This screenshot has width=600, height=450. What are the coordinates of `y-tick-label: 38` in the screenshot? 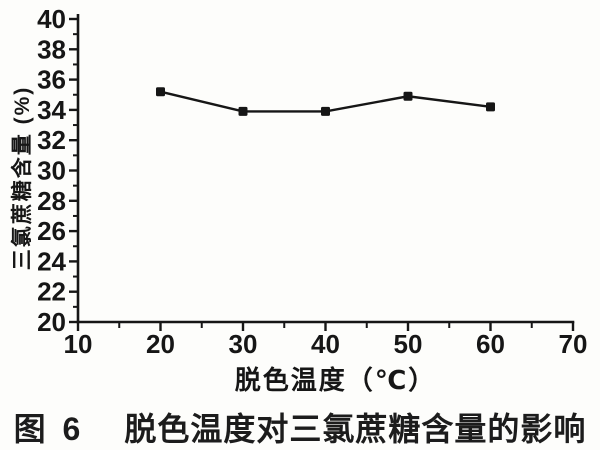 It's located at (51, 49).